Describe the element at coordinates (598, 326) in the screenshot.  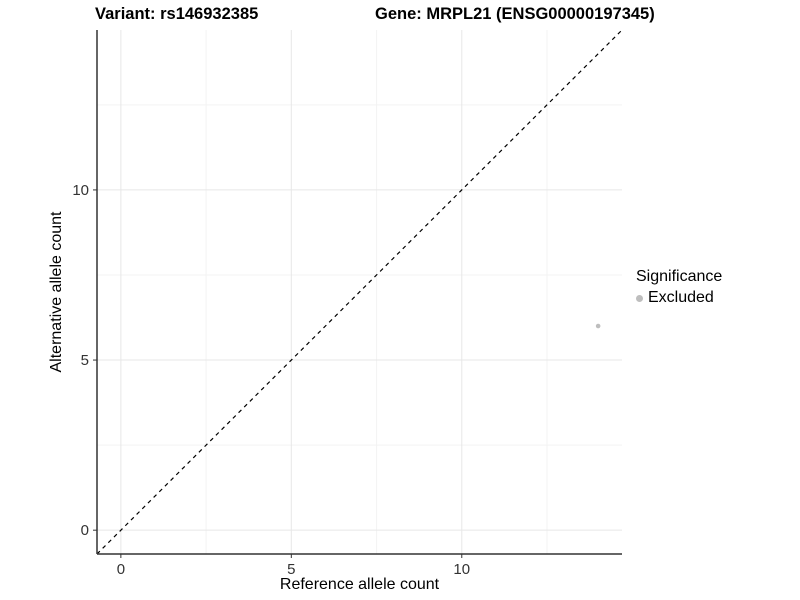
I see `data-point-excluded` at that location.